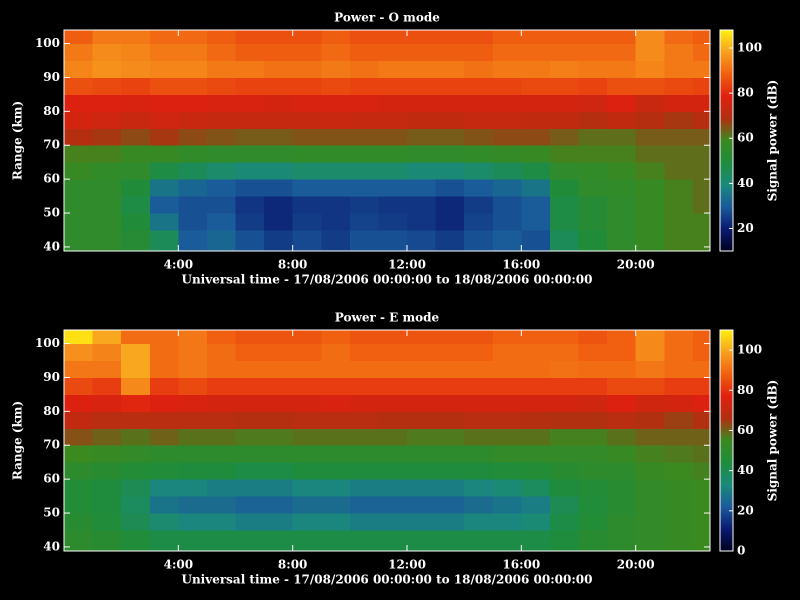 The height and width of the screenshot is (600, 800). Describe the element at coordinates (47, 43) in the screenshot. I see `y-tick-label: 100` at that location.